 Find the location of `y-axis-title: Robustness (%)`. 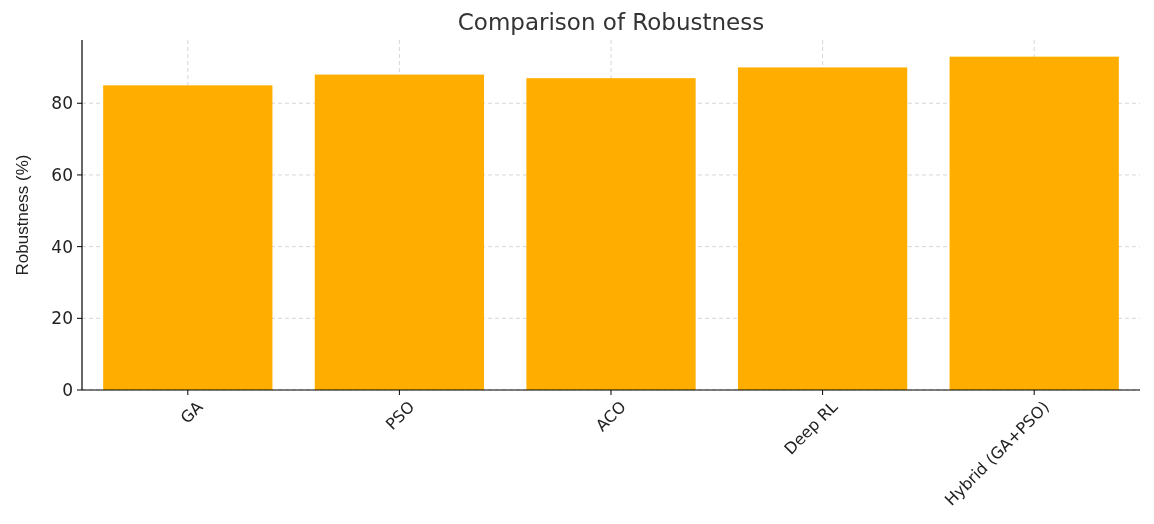

y-axis-title: Robustness (%) is located at coordinates (22, 215).